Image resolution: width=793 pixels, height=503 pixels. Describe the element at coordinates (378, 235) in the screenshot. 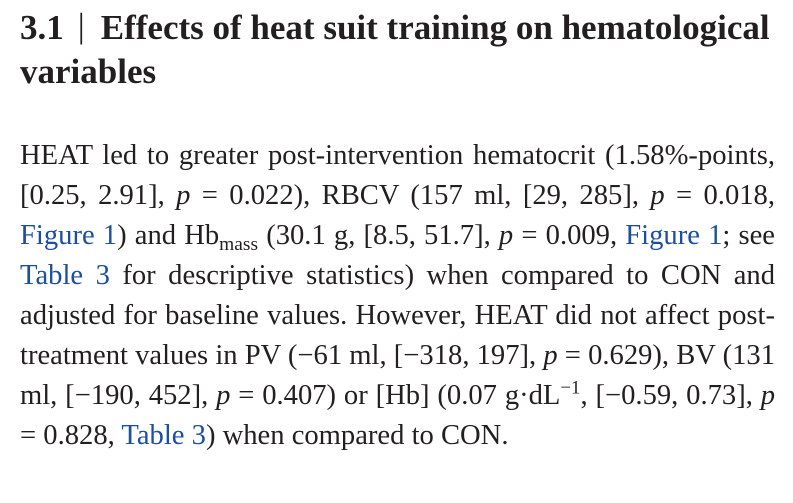

I see `text-run: (30.1 g, [8.5, 51.7],` at that location.